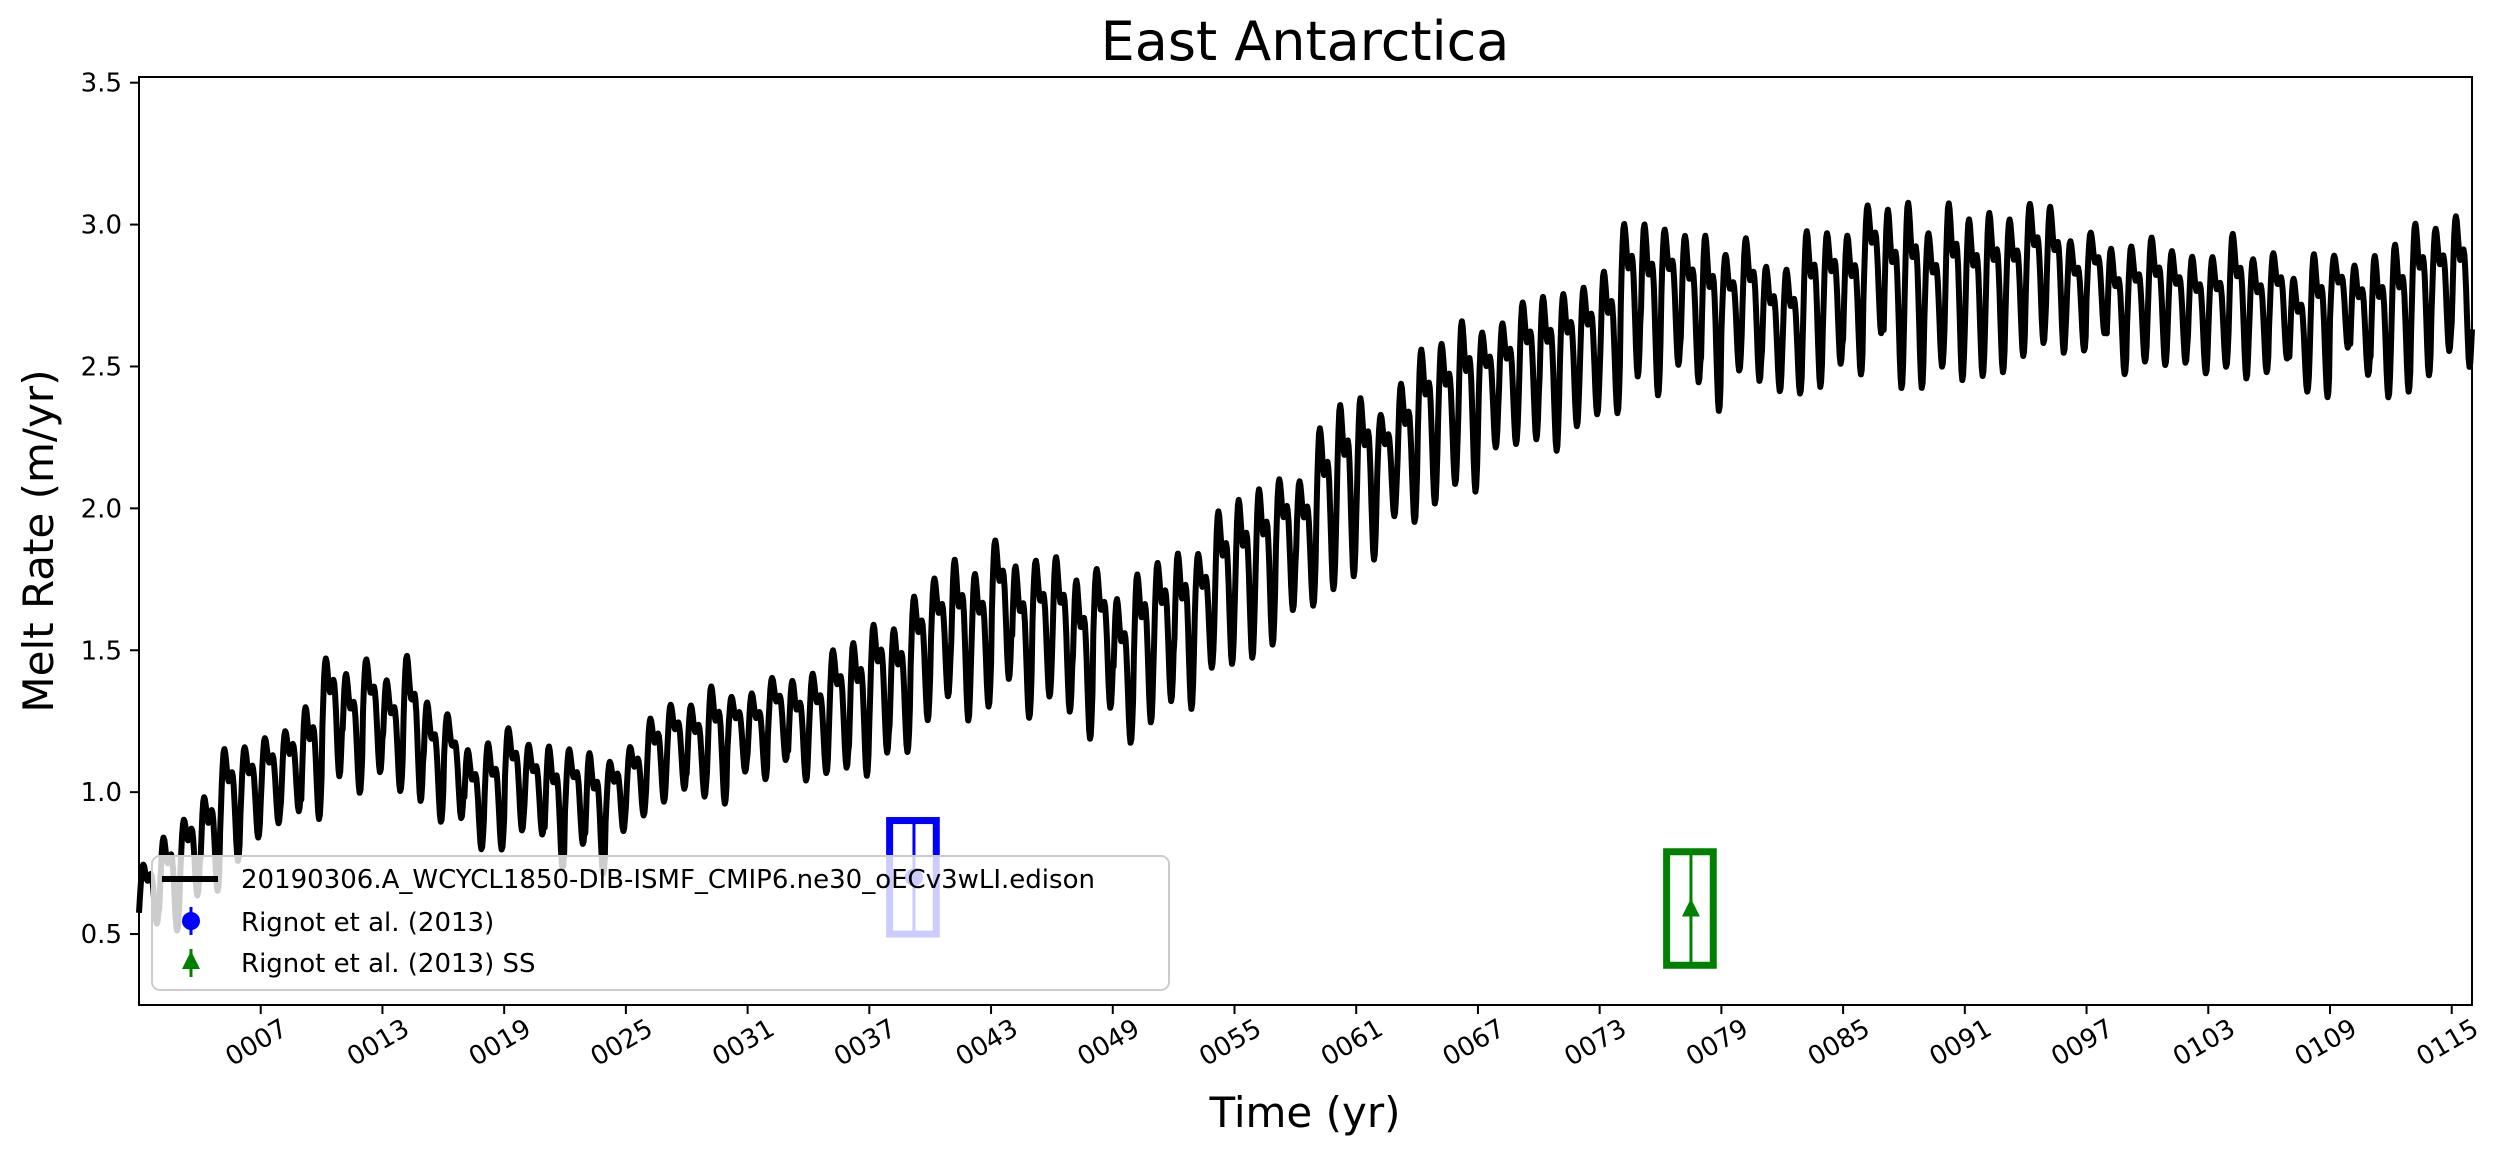 Image resolution: width=2501 pixels, height=1155 pixels. I want to click on x-tick-label: 0097, so click(2082, 1043).